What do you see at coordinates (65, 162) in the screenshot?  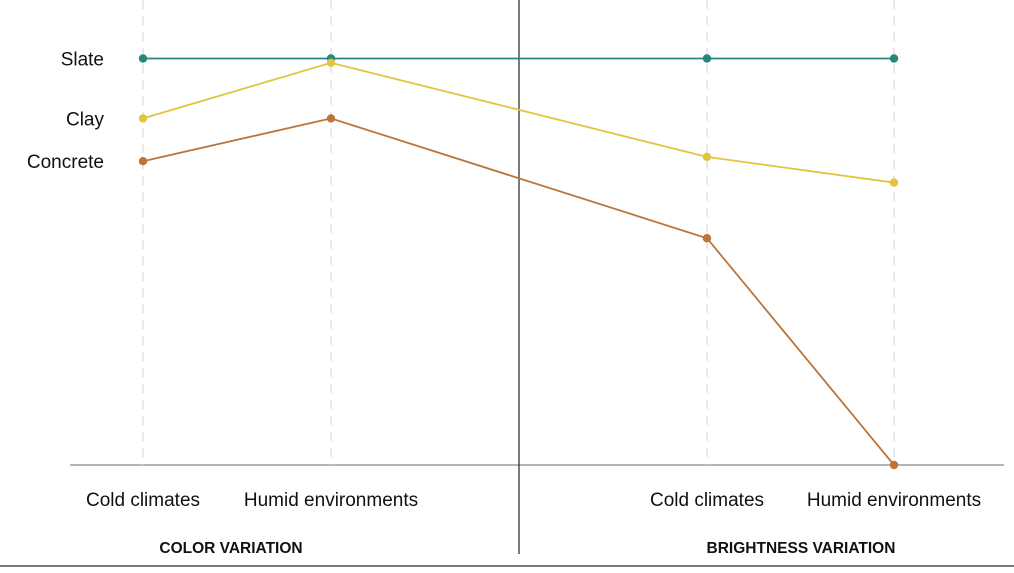 I see `legend-label-concrete: Concrete` at bounding box center [65, 162].